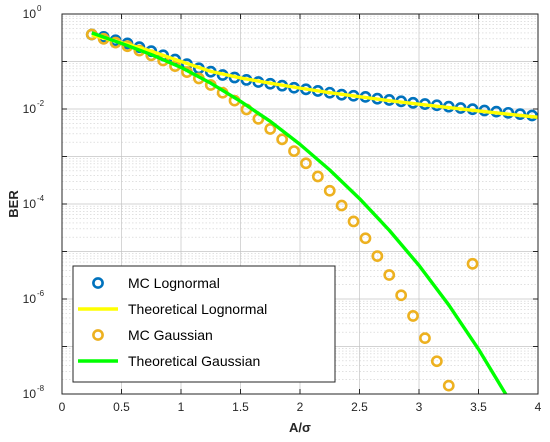 The width and height of the screenshot is (550, 442). What do you see at coordinates (174, 283) in the screenshot?
I see `legend-label: MC Lognormal` at bounding box center [174, 283].